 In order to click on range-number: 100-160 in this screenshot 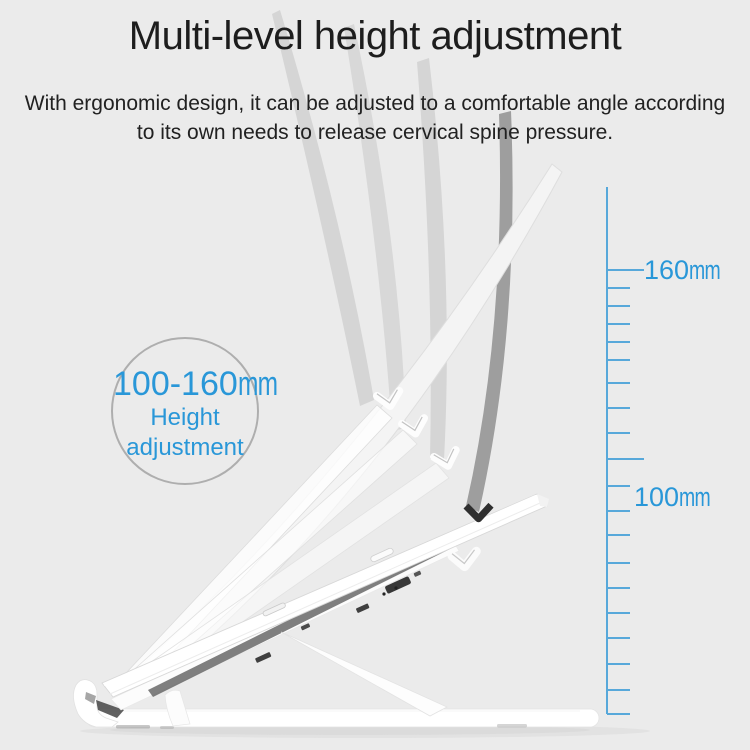, I will do `click(175, 384)`.